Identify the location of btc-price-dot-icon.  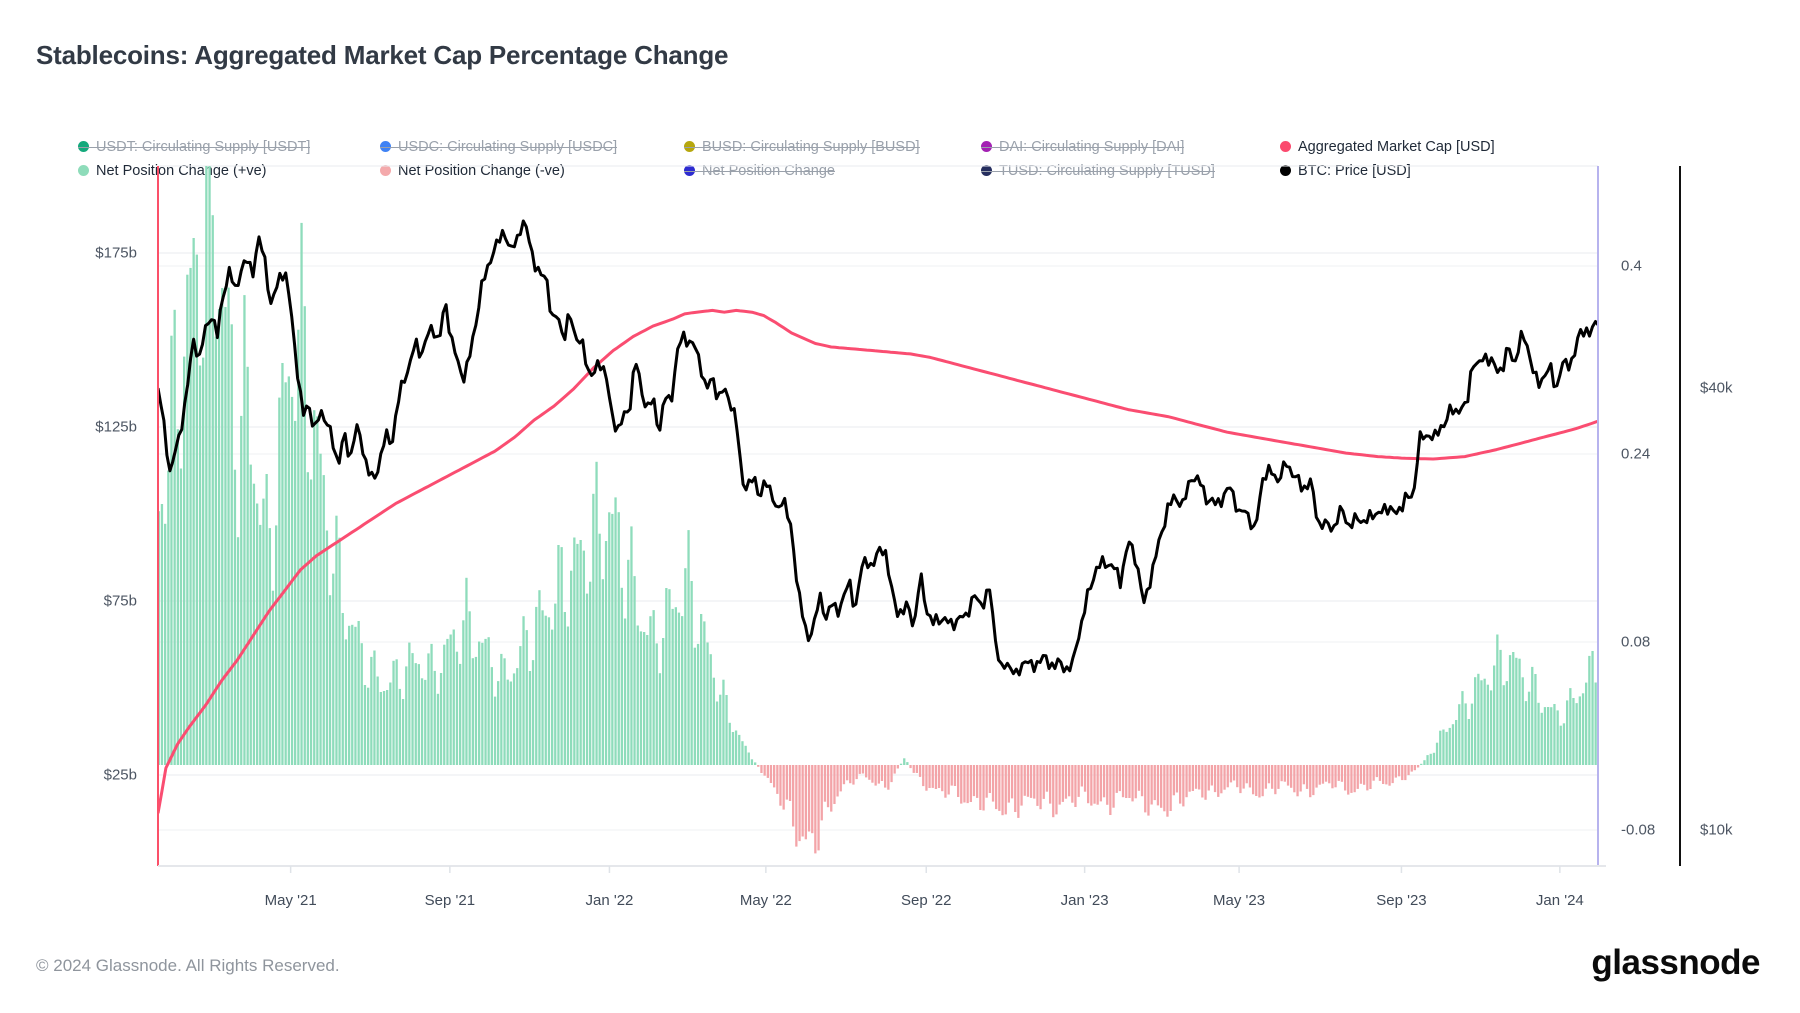
(1285, 170).